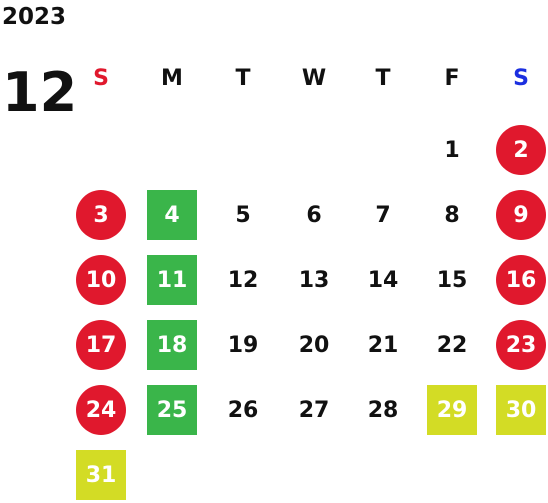  What do you see at coordinates (521, 280) in the screenshot?
I see `day-cell-16: 16` at bounding box center [521, 280].